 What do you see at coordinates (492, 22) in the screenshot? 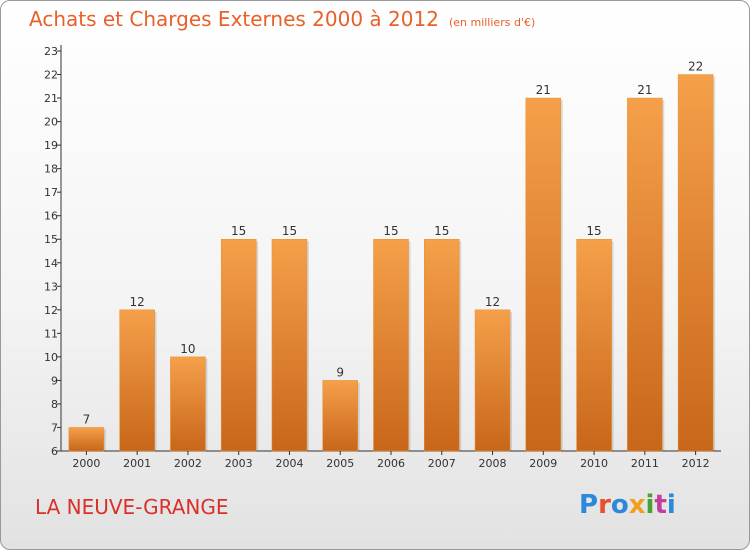
I see `chart-unit-label: (en milliers d'€)` at bounding box center [492, 22].